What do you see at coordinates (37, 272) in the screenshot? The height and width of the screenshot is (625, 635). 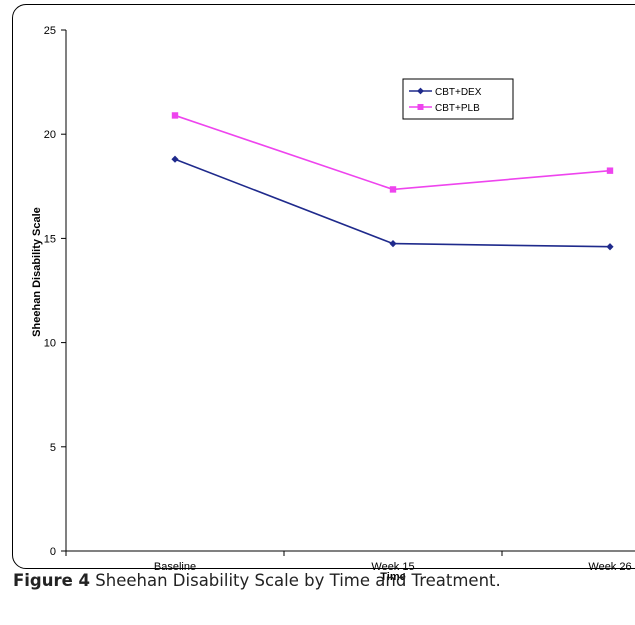 I see `y-axis-title: Sheehan Disability Scale` at bounding box center [37, 272].